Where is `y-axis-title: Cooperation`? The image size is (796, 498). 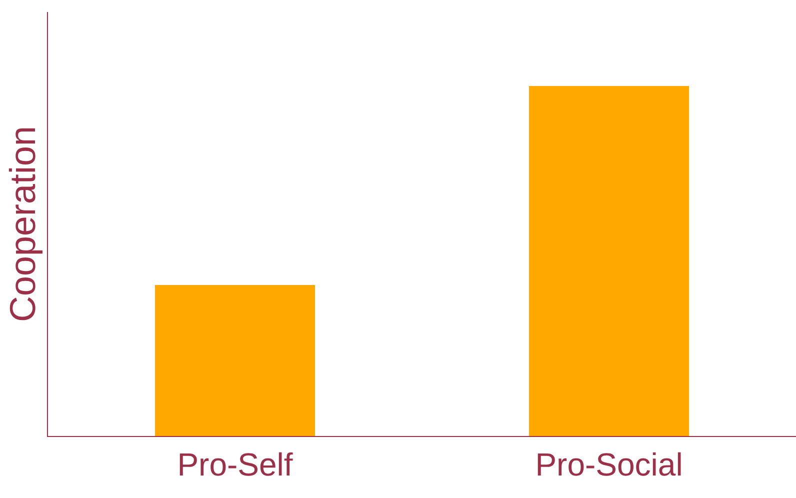 y-axis-title: Cooperation is located at coordinates (22, 224).